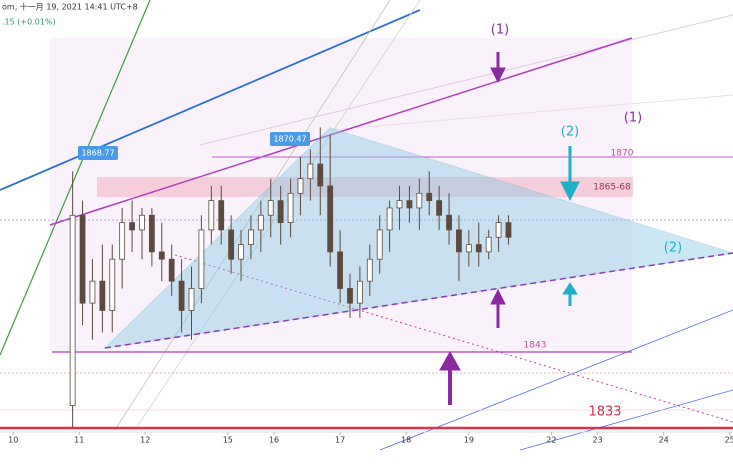 The width and height of the screenshot is (733, 465). What do you see at coordinates (469, 440) in the screenshot?
I see `x-tick-label: 19` at bounding box center [469, 440].